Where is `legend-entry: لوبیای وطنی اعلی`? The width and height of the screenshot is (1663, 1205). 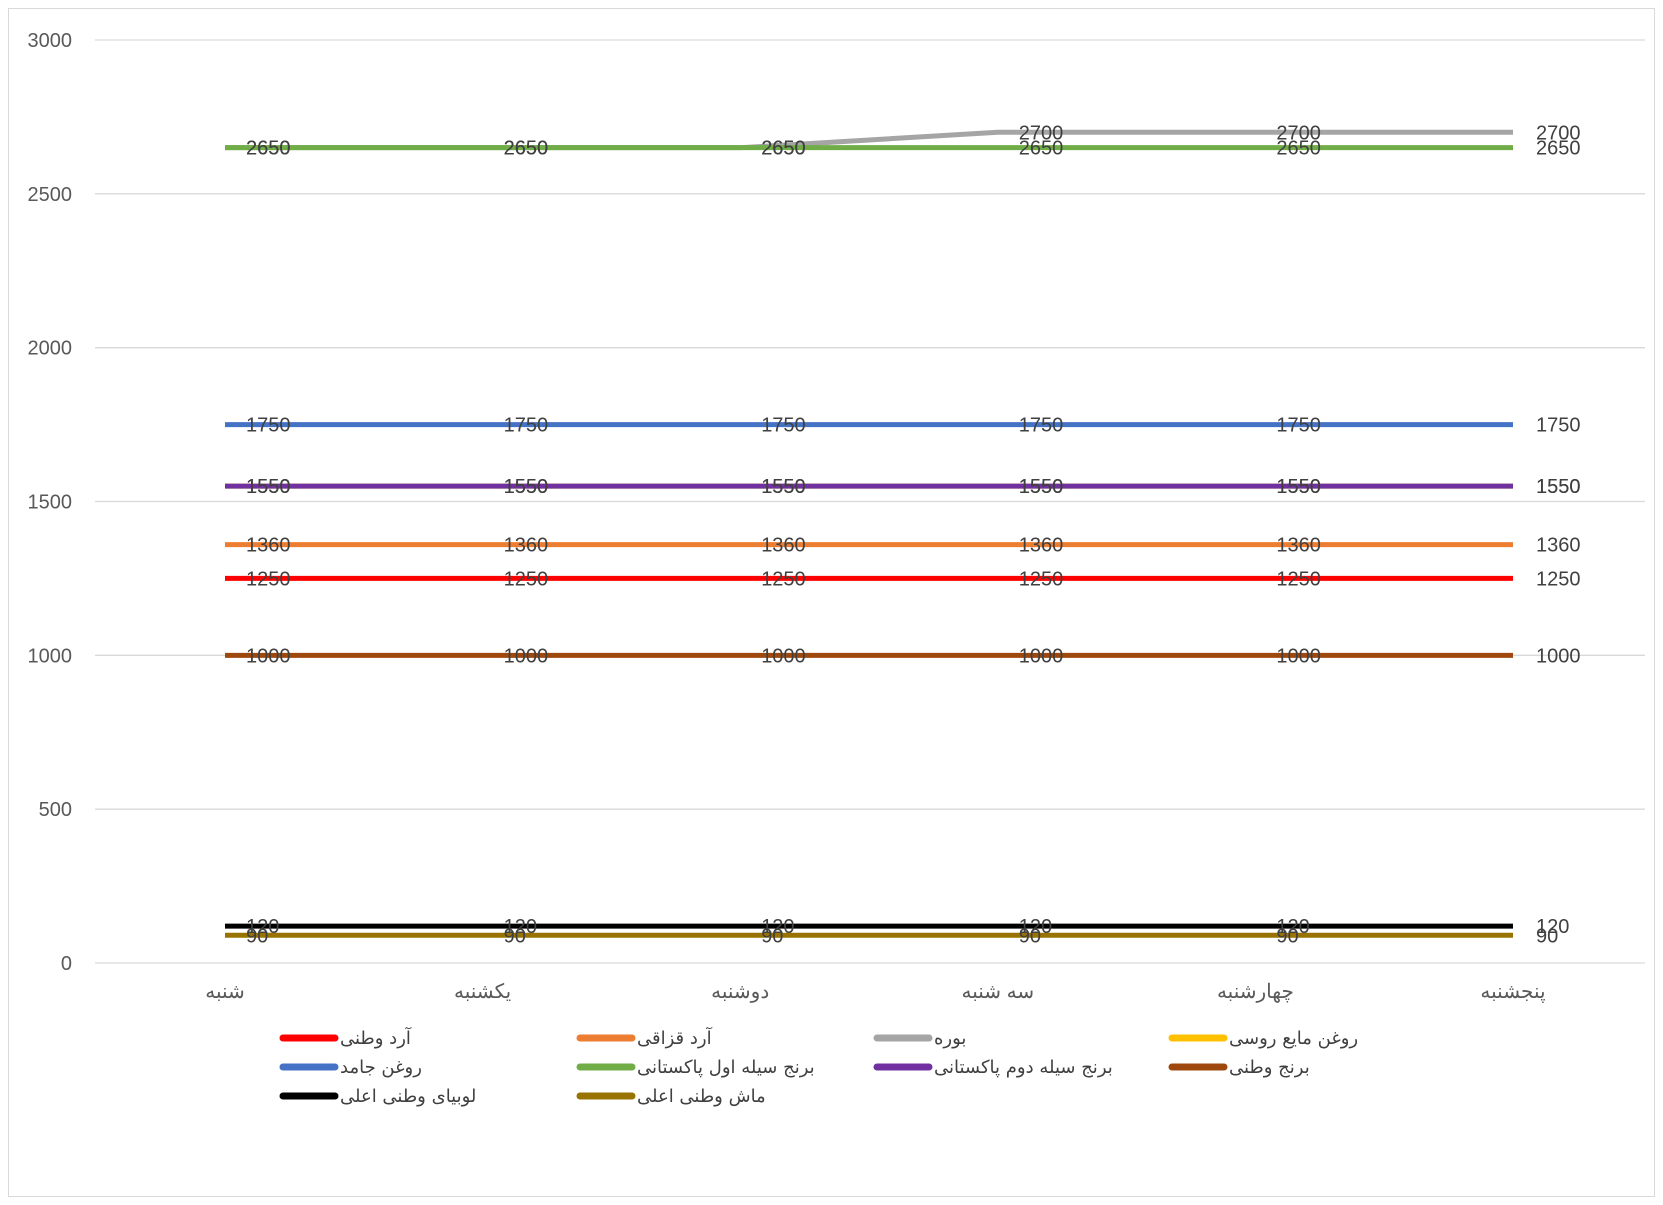
legend-entry: لوبیای وطنی اعلی is located at coordinates (408, 1096).